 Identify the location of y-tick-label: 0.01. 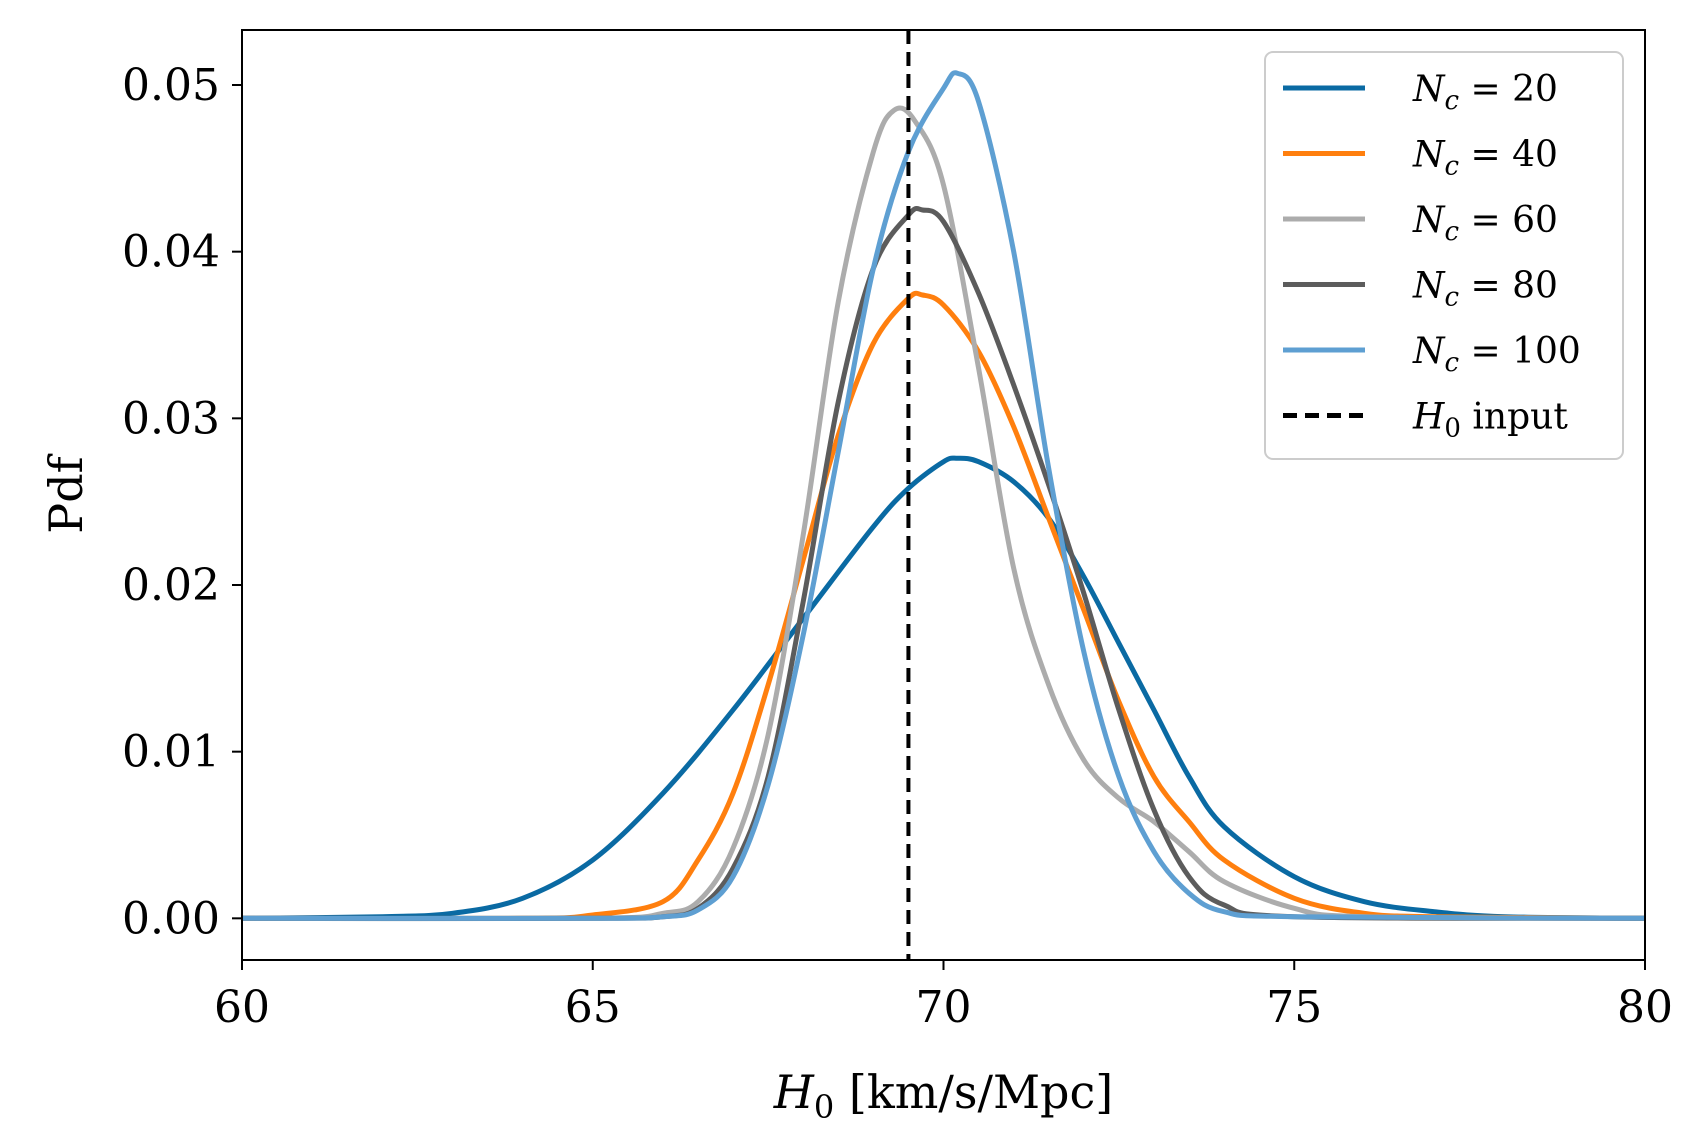
(171, 752).